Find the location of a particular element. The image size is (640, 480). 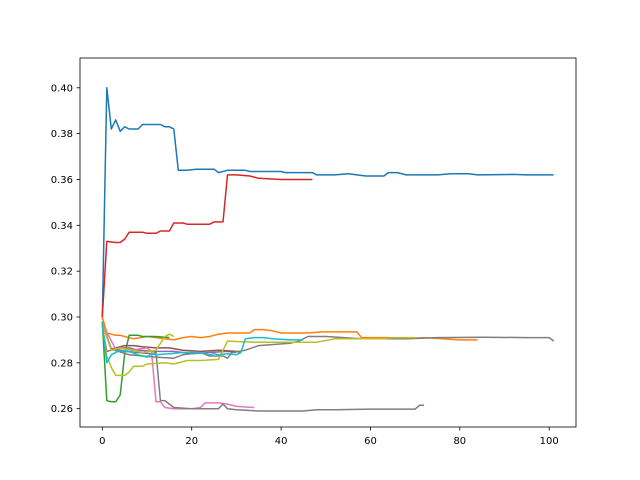

x-tick-label: 100 is located at coordinates (549, 441).